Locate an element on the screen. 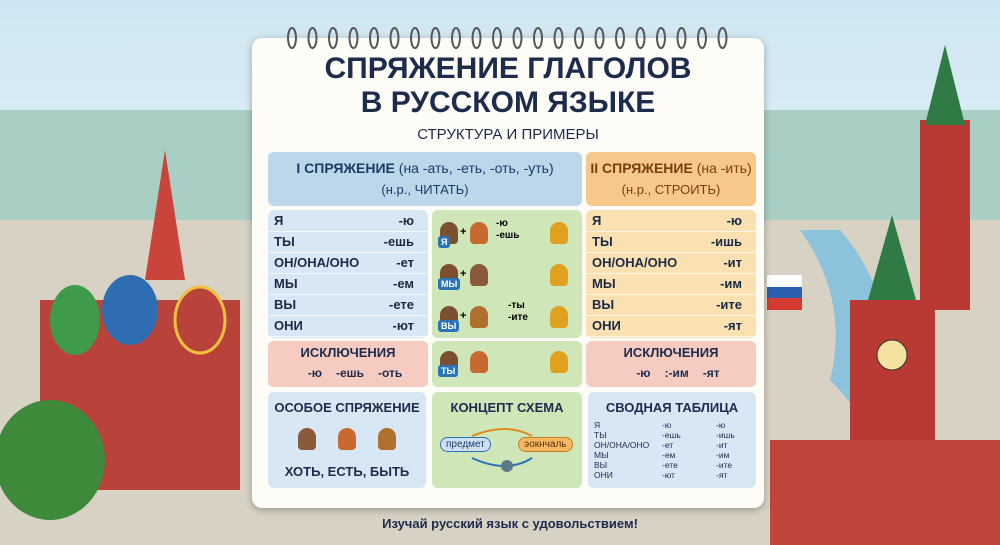 The width and height of the screenshot is (1000, 545). exceptions-items: -ю -ешь -оть is located at coordinates (348, 373).